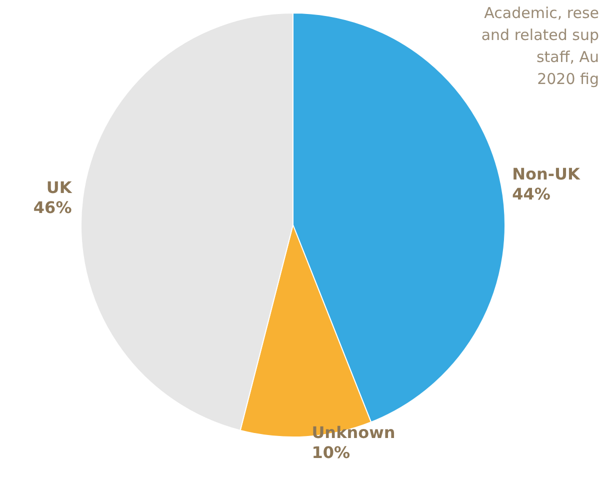 The height and width of the screenshot is (500, 605). I want to click on slice-label: Unknown, so click(354, 432).